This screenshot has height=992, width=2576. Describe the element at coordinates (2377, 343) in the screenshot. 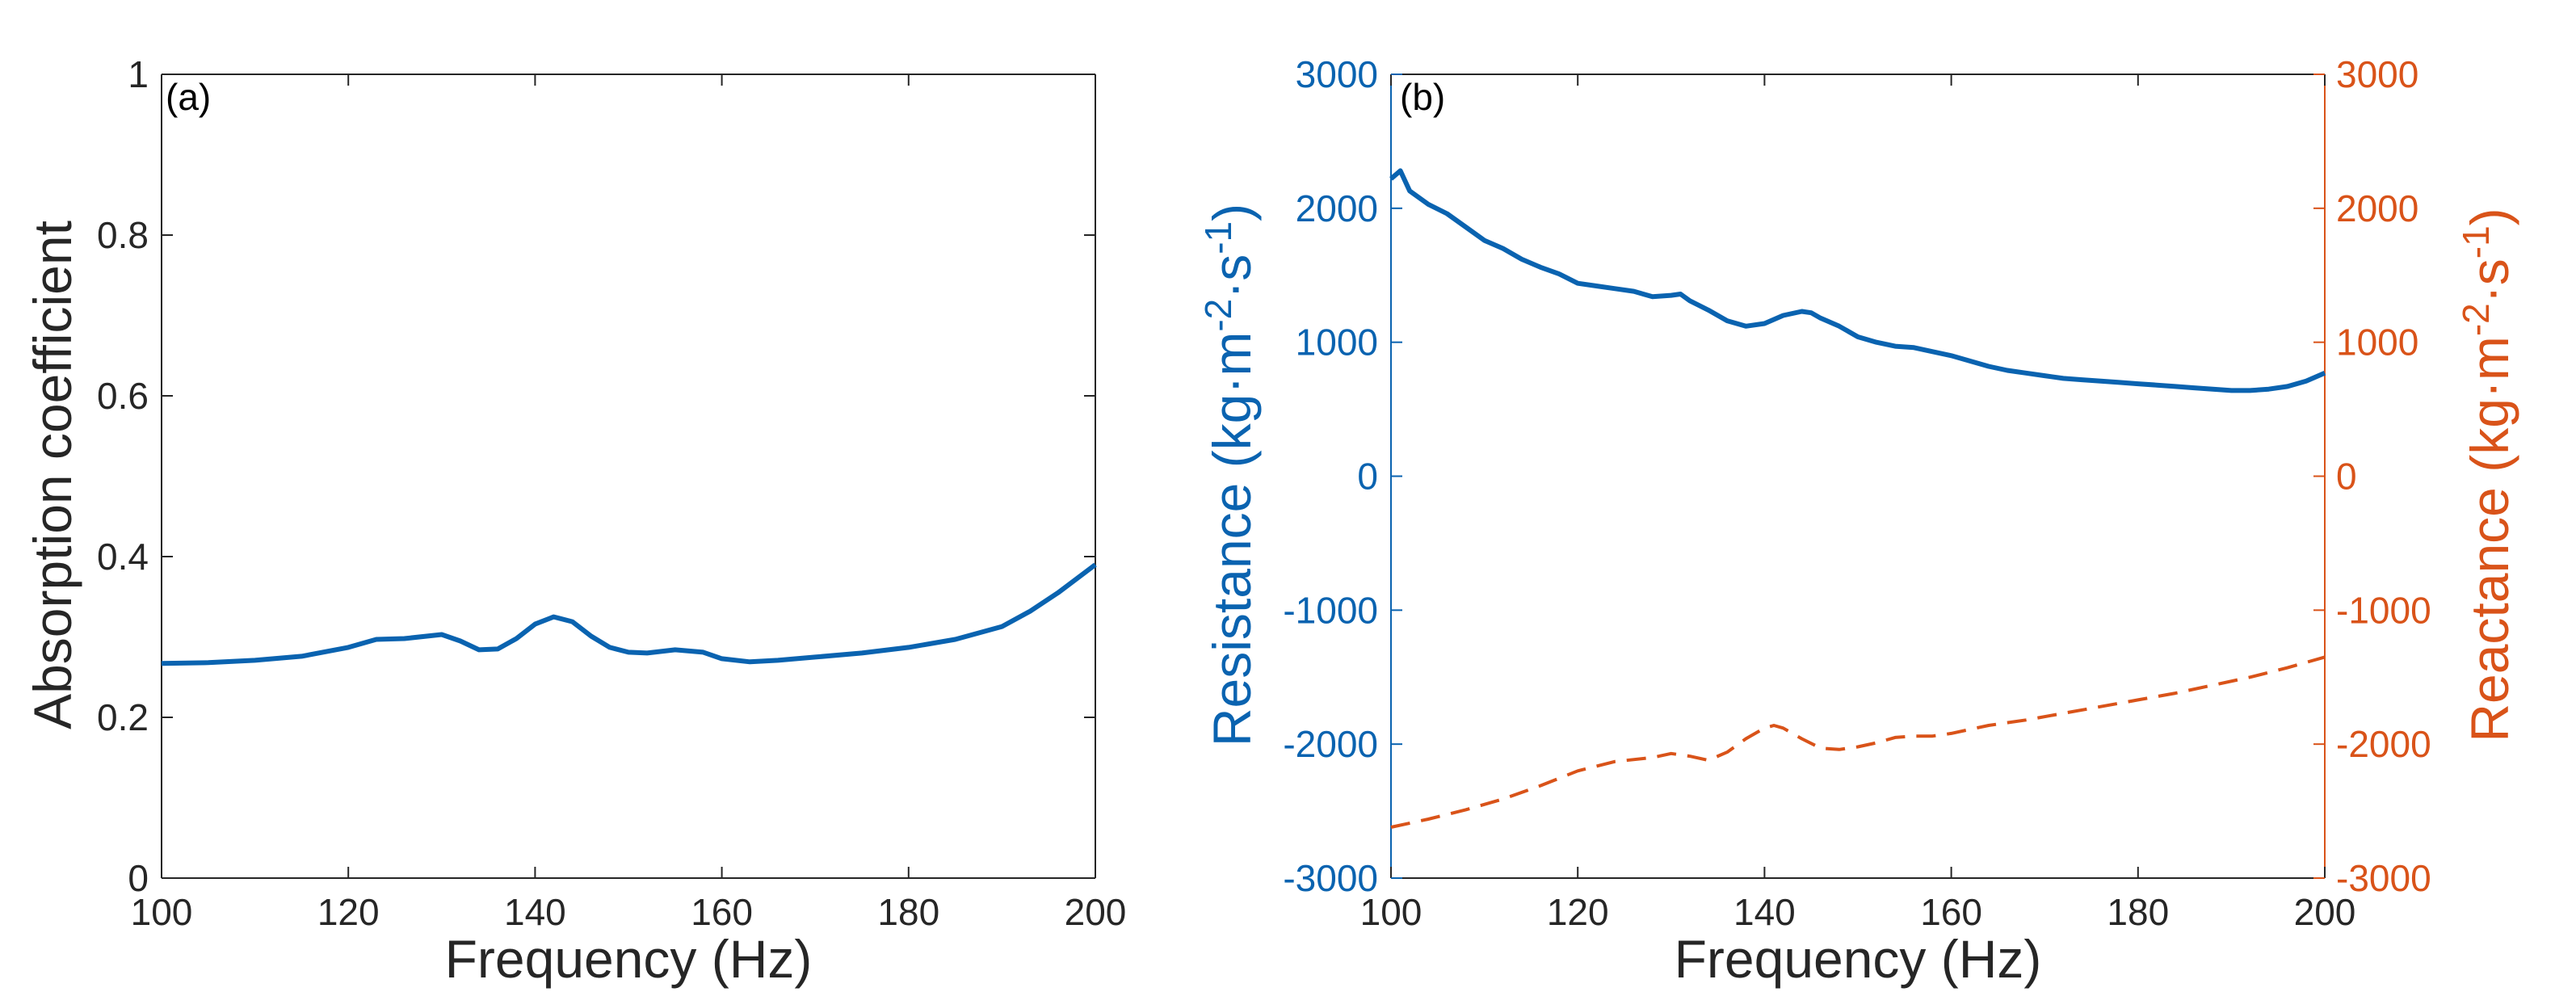

I see `right-y-tick-label: 1000` at that location.